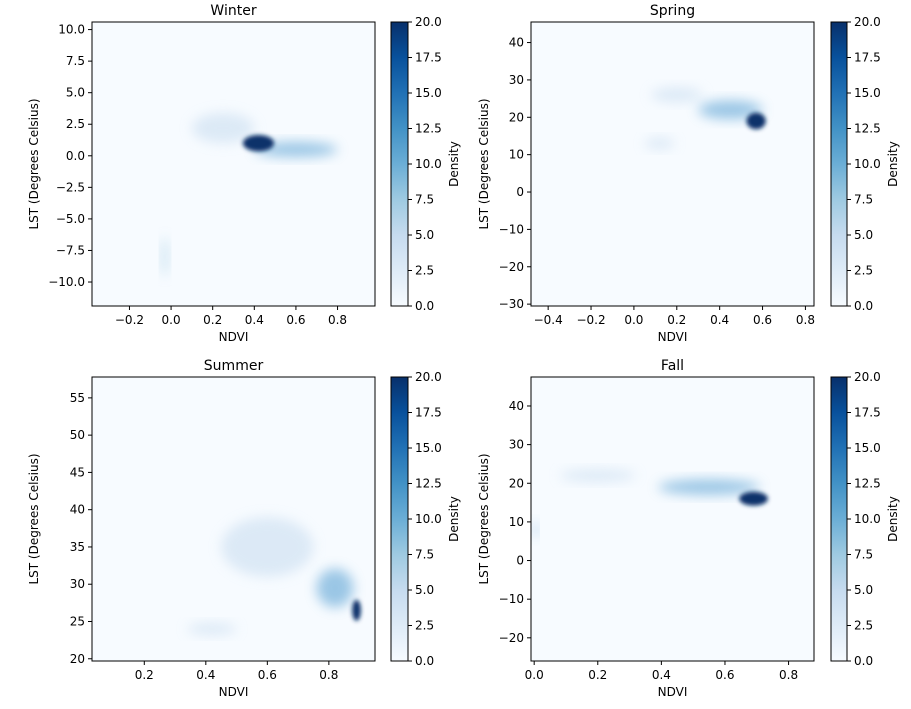 This screenshot has height=709, width=911. Describe the element at coordinates (672, 11) in the screenshot. I see `chart-title: Spring` at that location.